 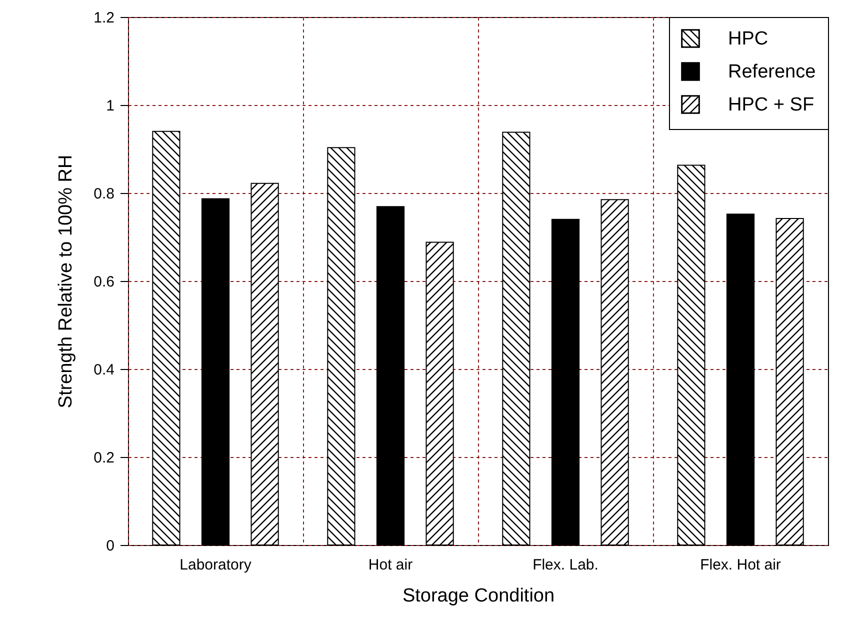 What do you see at coordinates (771, 105) in the screenshot?
I see `legend-label: HPC + SF` at bounding box center [771, 105].